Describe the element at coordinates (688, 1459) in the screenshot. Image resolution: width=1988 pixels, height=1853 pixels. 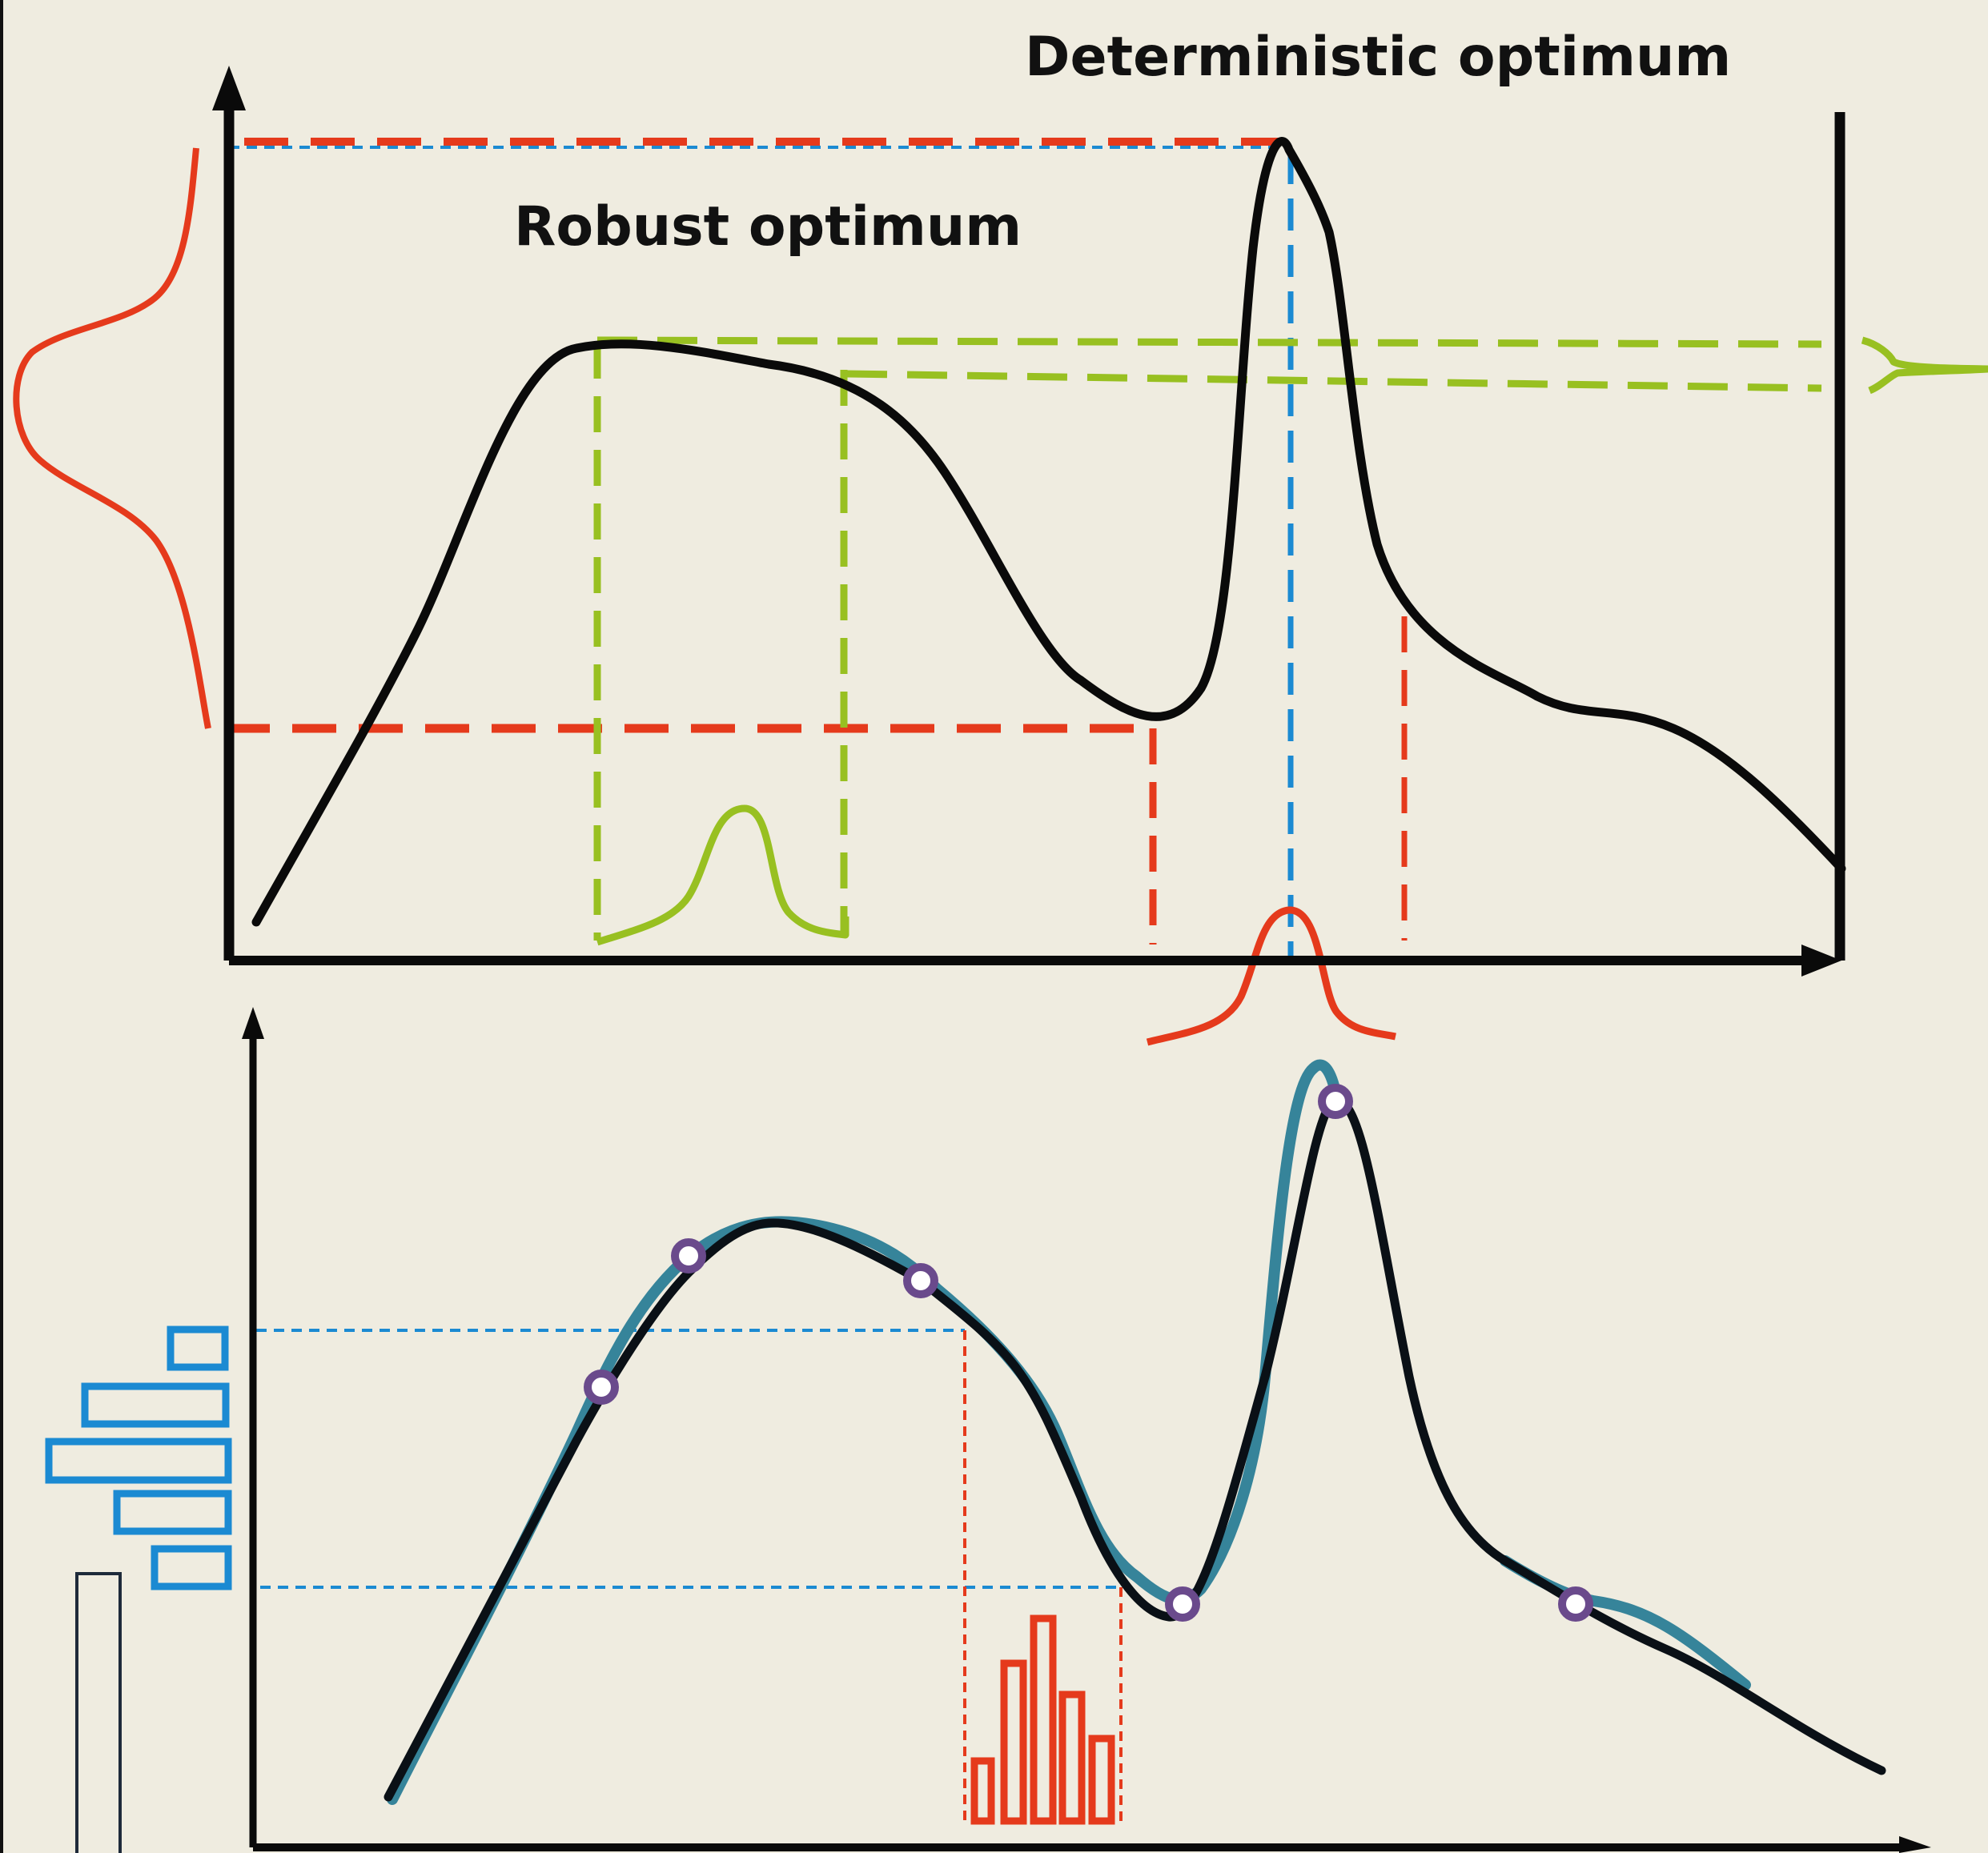
I see `bottom-blue-dashed-lines` at that location.